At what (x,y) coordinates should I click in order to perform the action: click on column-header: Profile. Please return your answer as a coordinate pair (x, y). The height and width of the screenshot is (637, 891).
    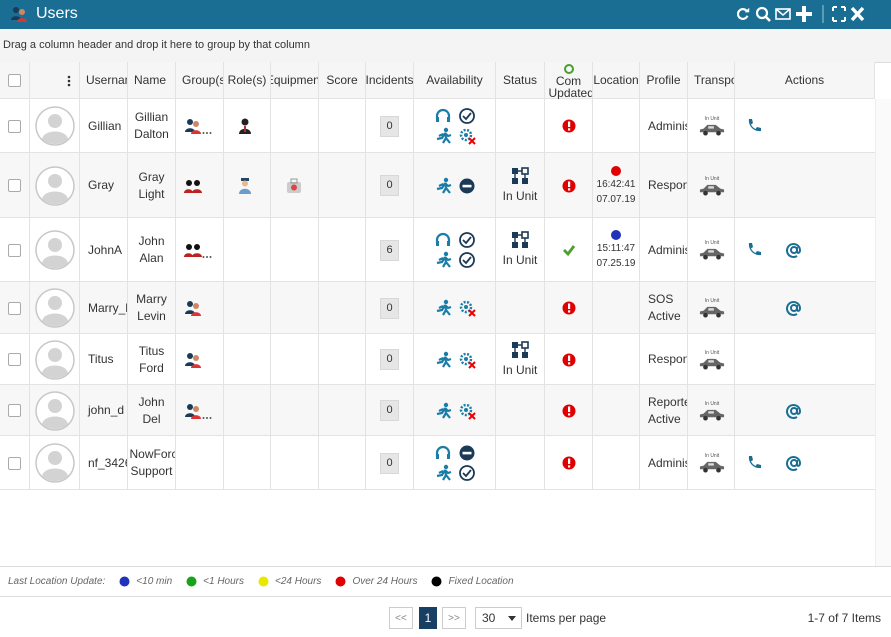
    Looking at the image, I should click on (663, 80).